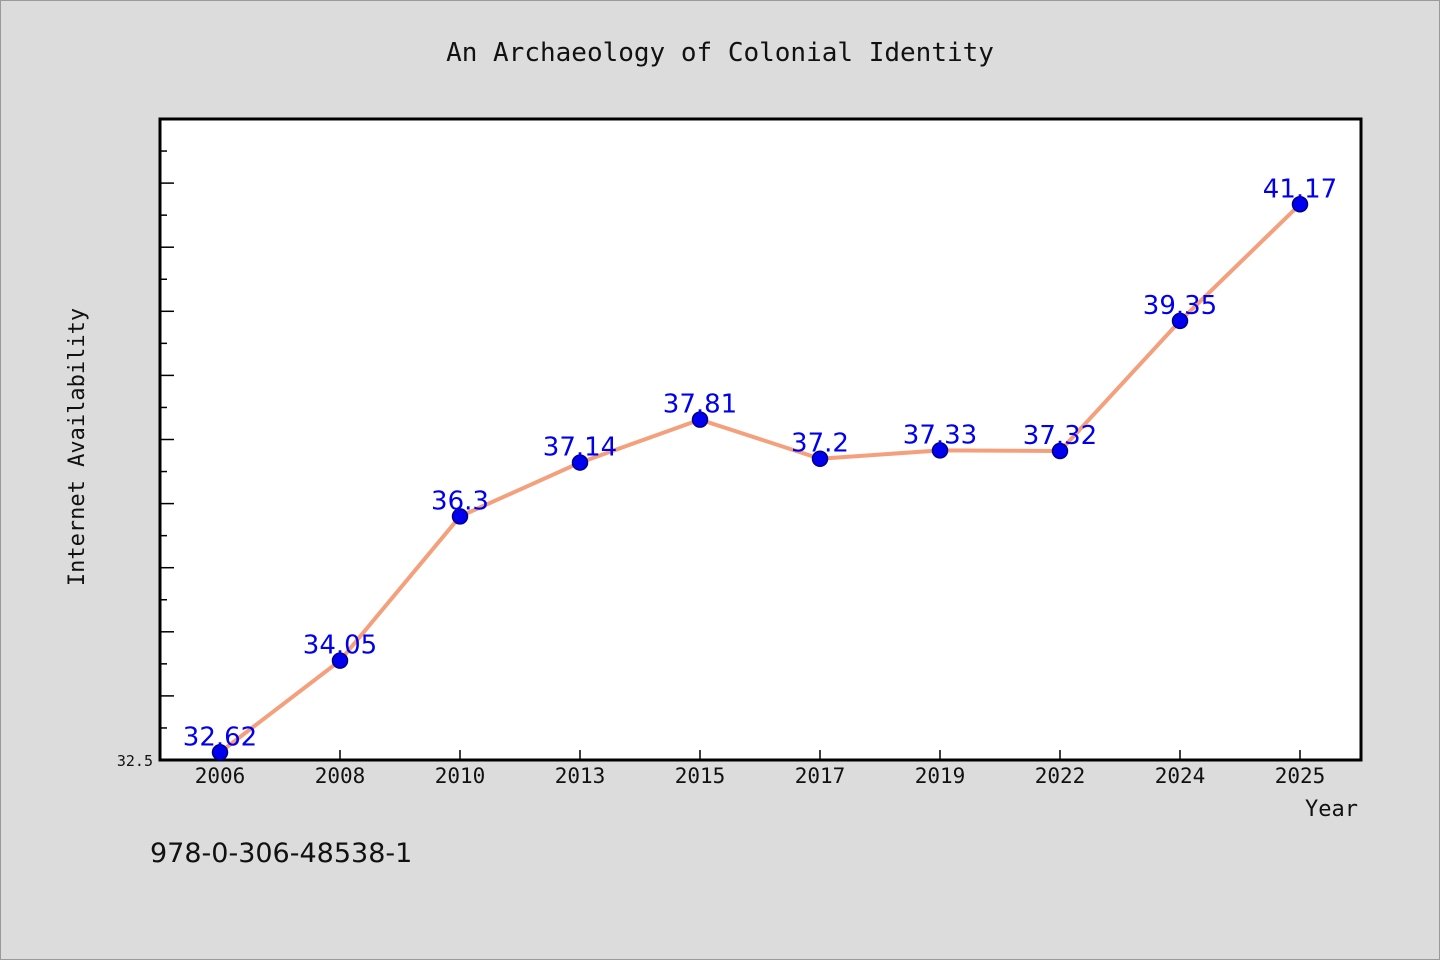 This screenshot has height=960, width=1440. Describe the element at coordinates (1060, 776) in the screenshot. I see `x-tick-label: 2022` at that location.